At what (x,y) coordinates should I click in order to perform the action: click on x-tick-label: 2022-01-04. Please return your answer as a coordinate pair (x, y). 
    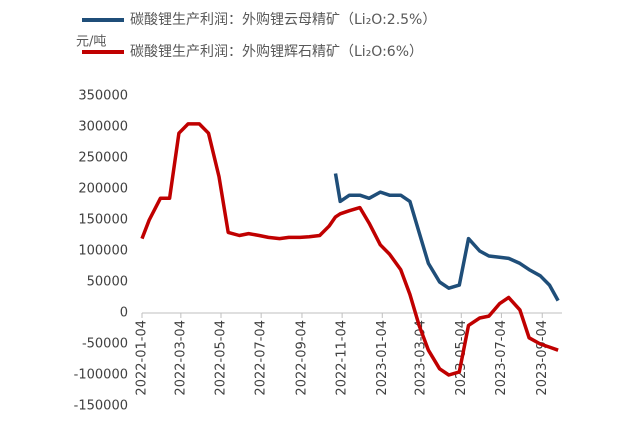
    Looking at the image, I should click on (142, 358).